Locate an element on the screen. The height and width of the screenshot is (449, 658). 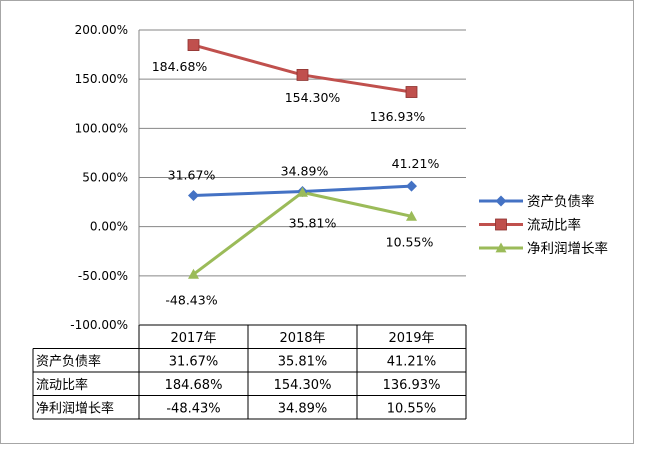
table-row-label: 资产负债率 is located at coordinates (68, 361).